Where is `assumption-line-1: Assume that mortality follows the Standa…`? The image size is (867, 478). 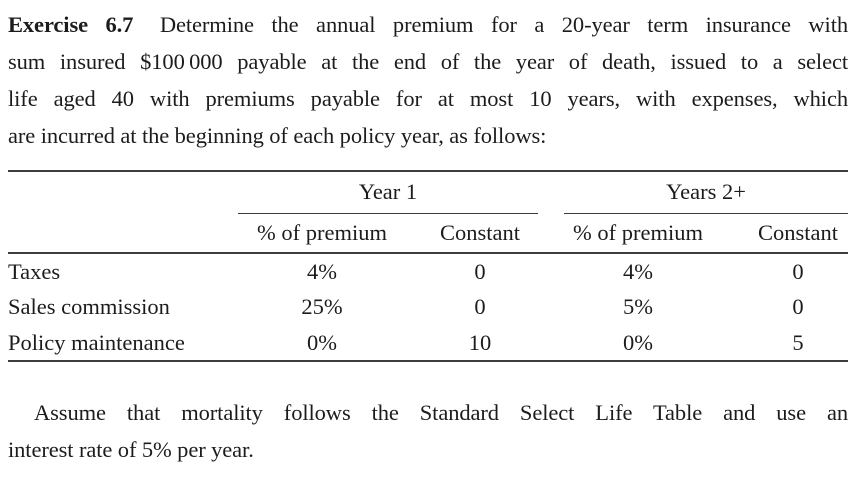 assumption-line-1: Assume that mortality follows the Standa… is located at coordinates (441, 412).